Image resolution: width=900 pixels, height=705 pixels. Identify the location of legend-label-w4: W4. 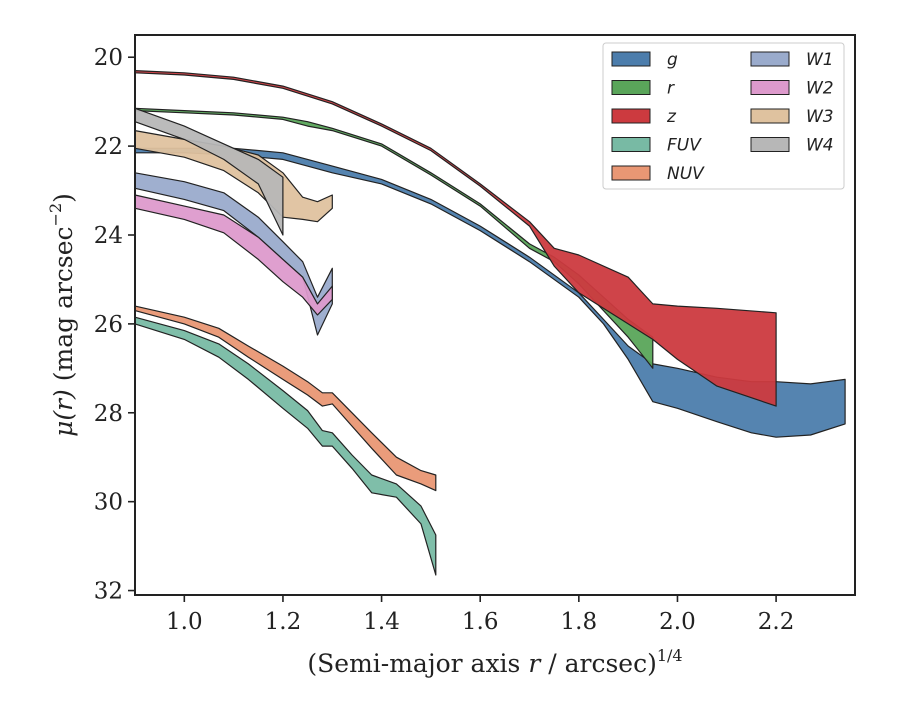
(820, 146).